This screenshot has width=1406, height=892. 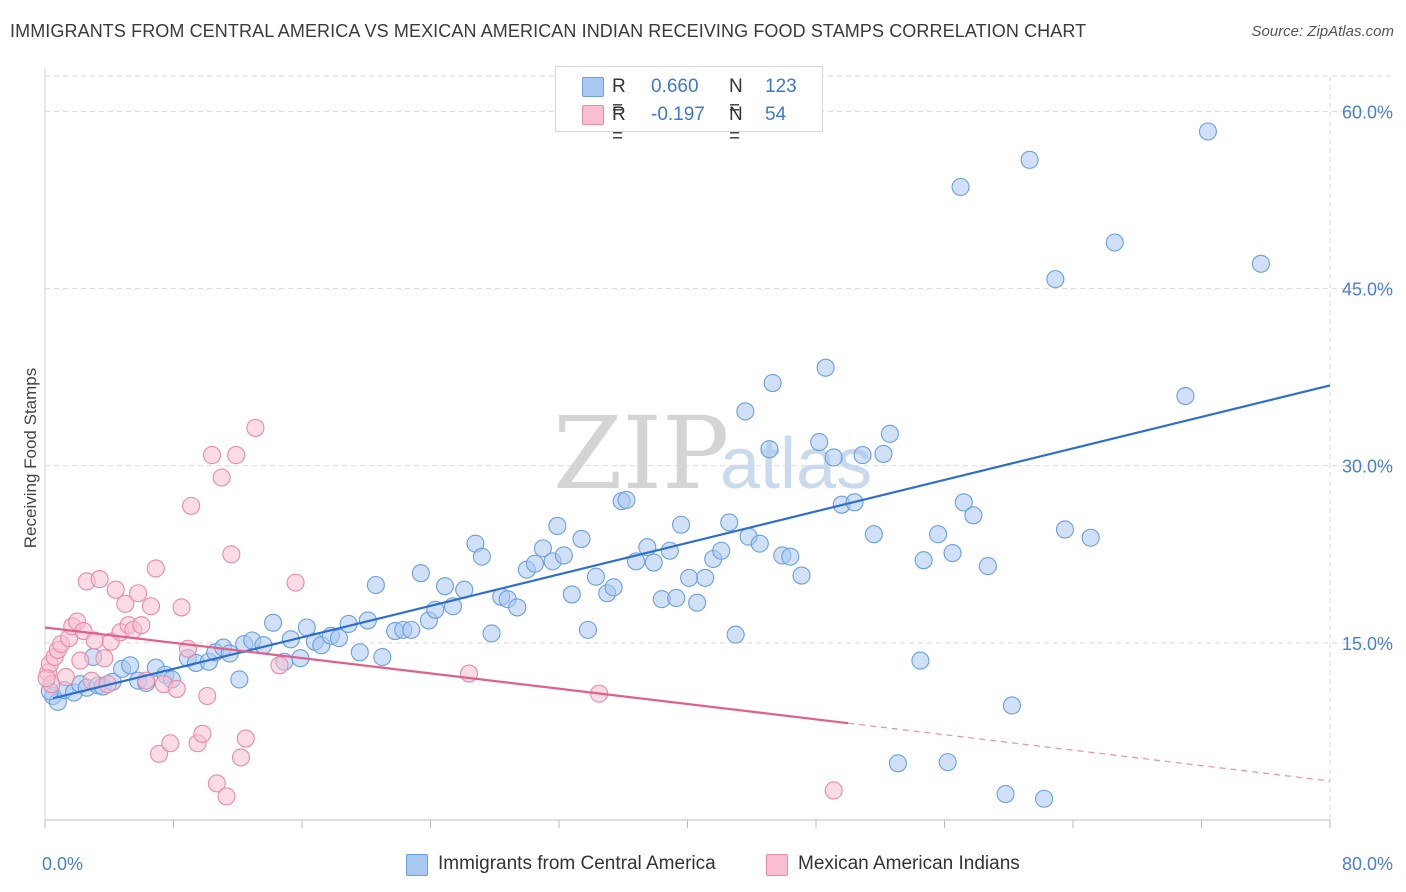 I want to click on y-tick-label: 30.0%, so click(x=1367, y=467).